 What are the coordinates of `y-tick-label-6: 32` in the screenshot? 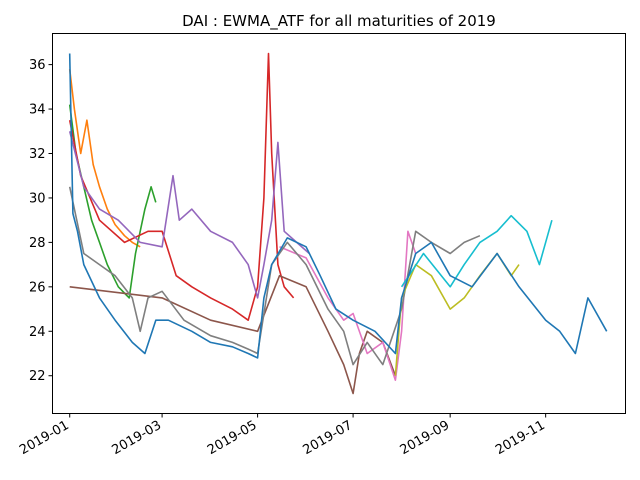 It's located at (37, 154).